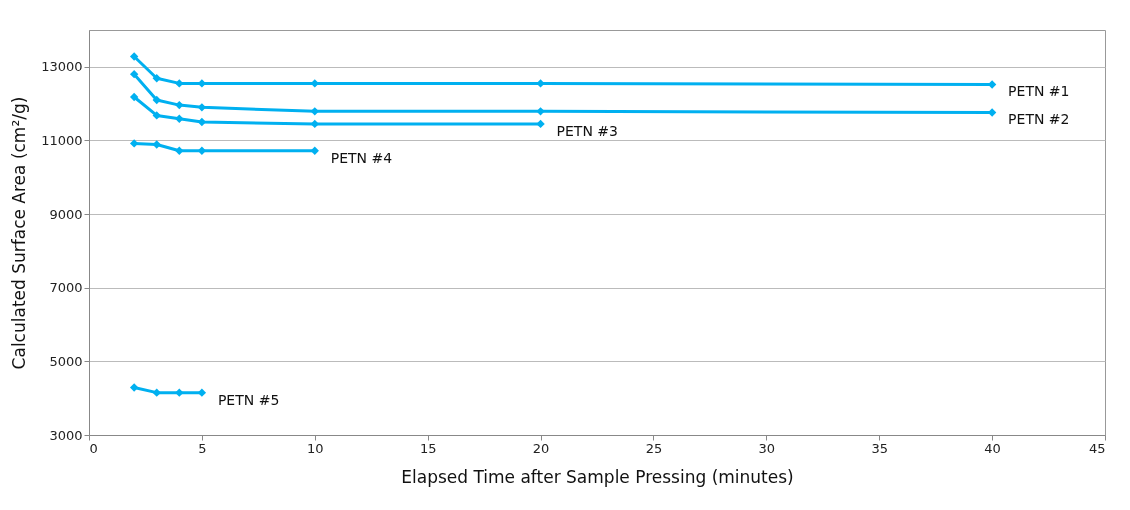 The width and height of the screenshot is (1130, 510). I want to click on series-label: PETN #1, so click(1039, 91).